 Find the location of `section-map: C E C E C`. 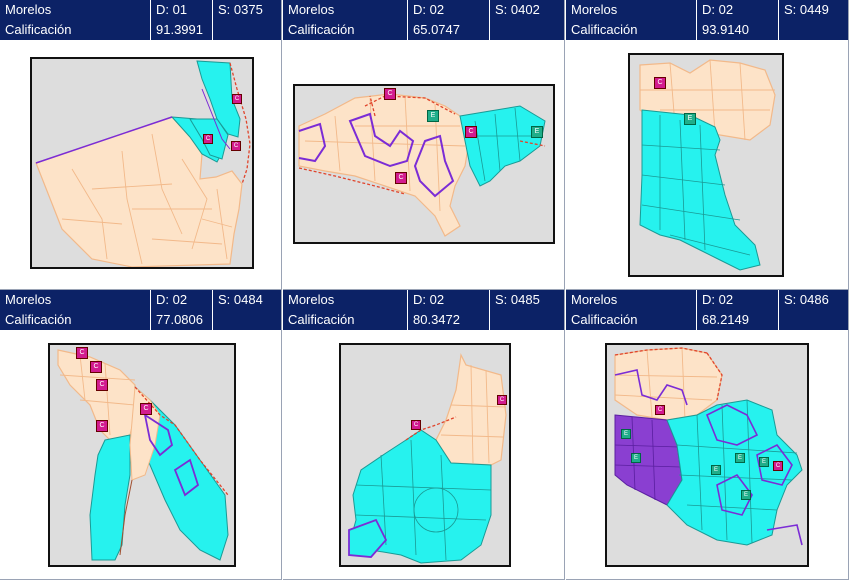

section-map: C E C E C is located at coordinates (424, 164).